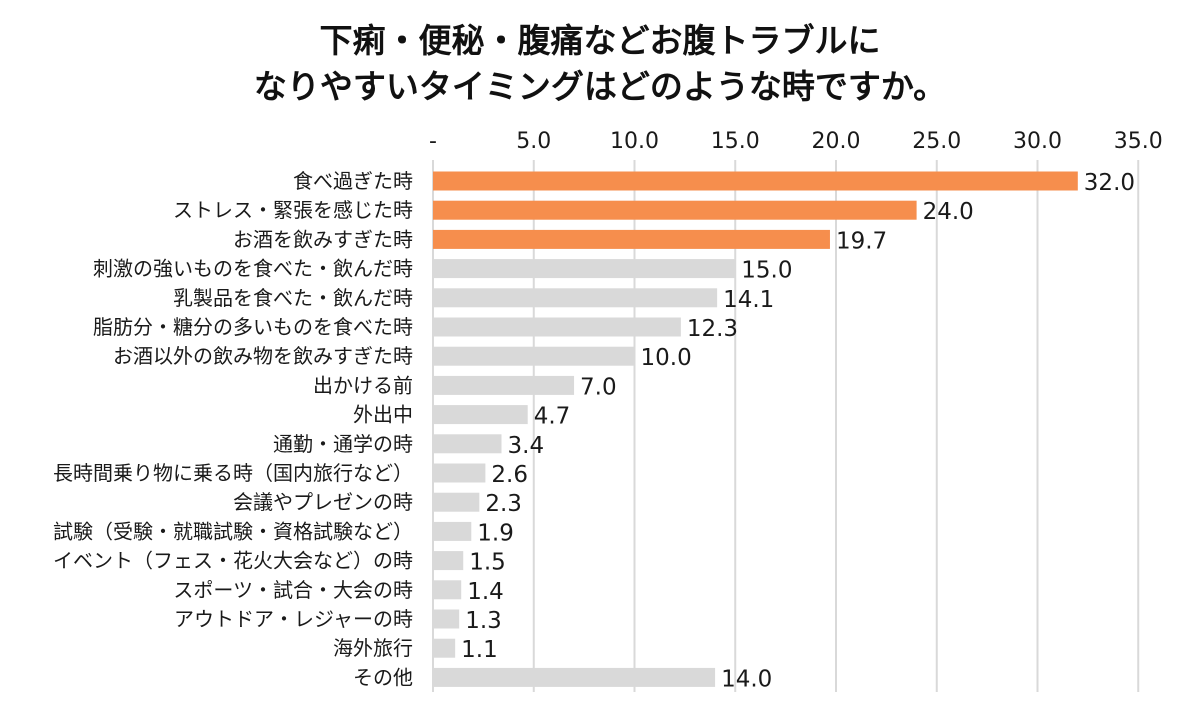 The image size is (1200, 725). What do you see at coordinates (293, 298) in the screenshot?
I see `category-label: 乳製品を食べた・飲んだ時` at bounding box center [293, 298].